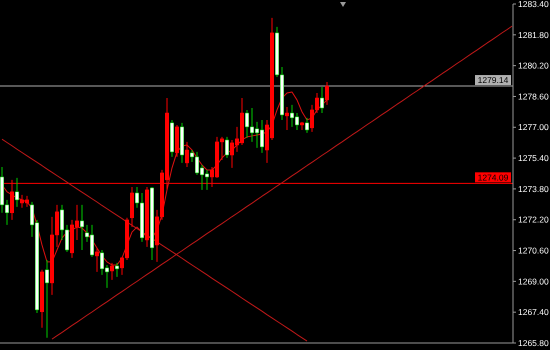  Describe the element at coordinates (533, 65) in the screenshot. I see `y-tick-label: 1280.20` at that location.